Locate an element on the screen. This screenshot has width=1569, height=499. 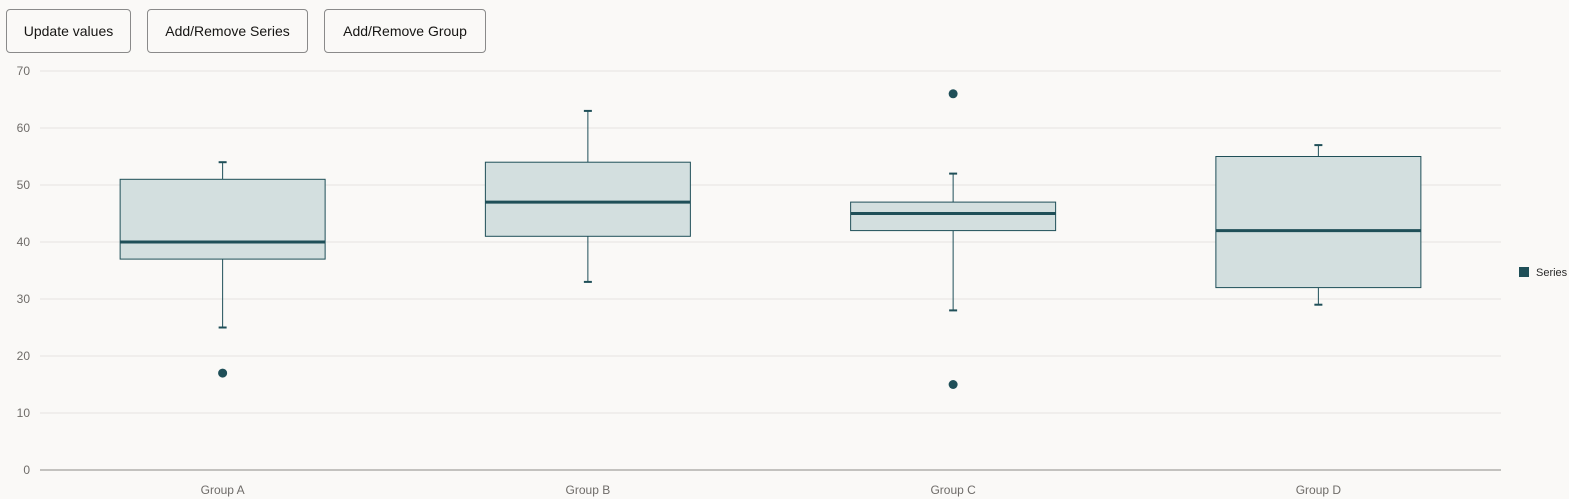
box-group-b is located at coordinates (587, 196).